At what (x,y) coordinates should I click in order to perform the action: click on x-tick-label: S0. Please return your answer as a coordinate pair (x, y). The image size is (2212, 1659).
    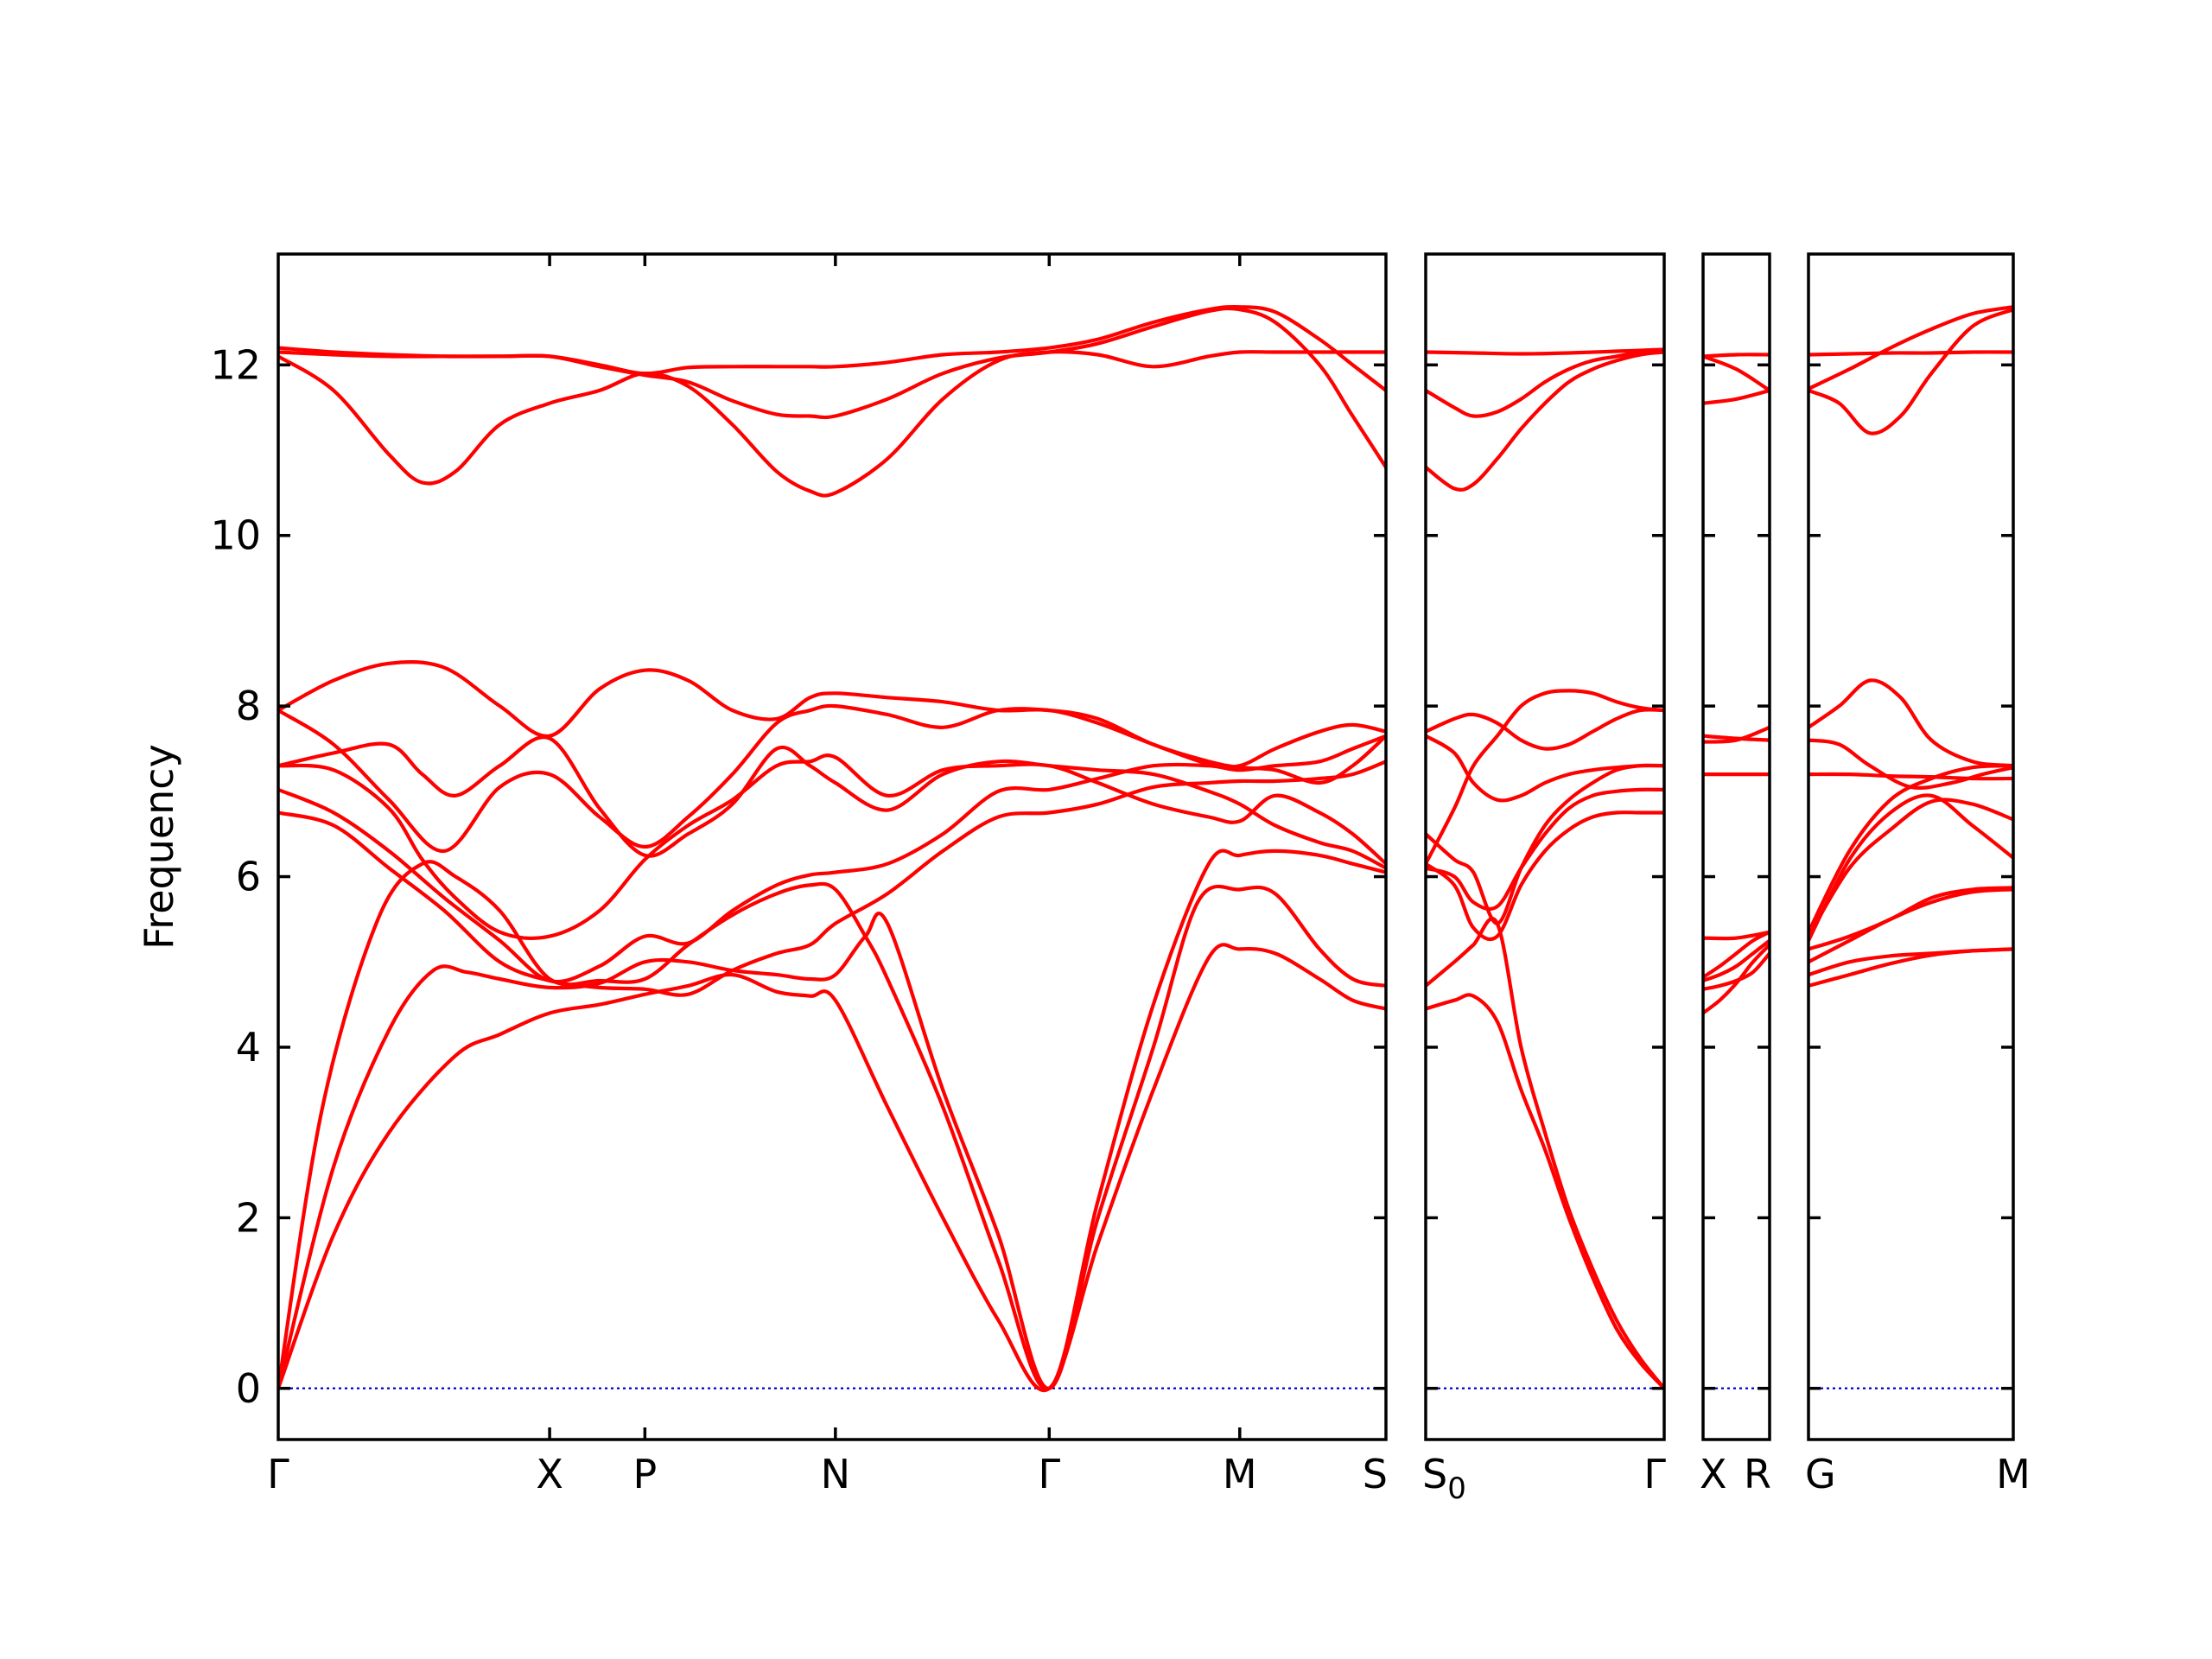
    Looking at the image, I should click on (1444, 1478).